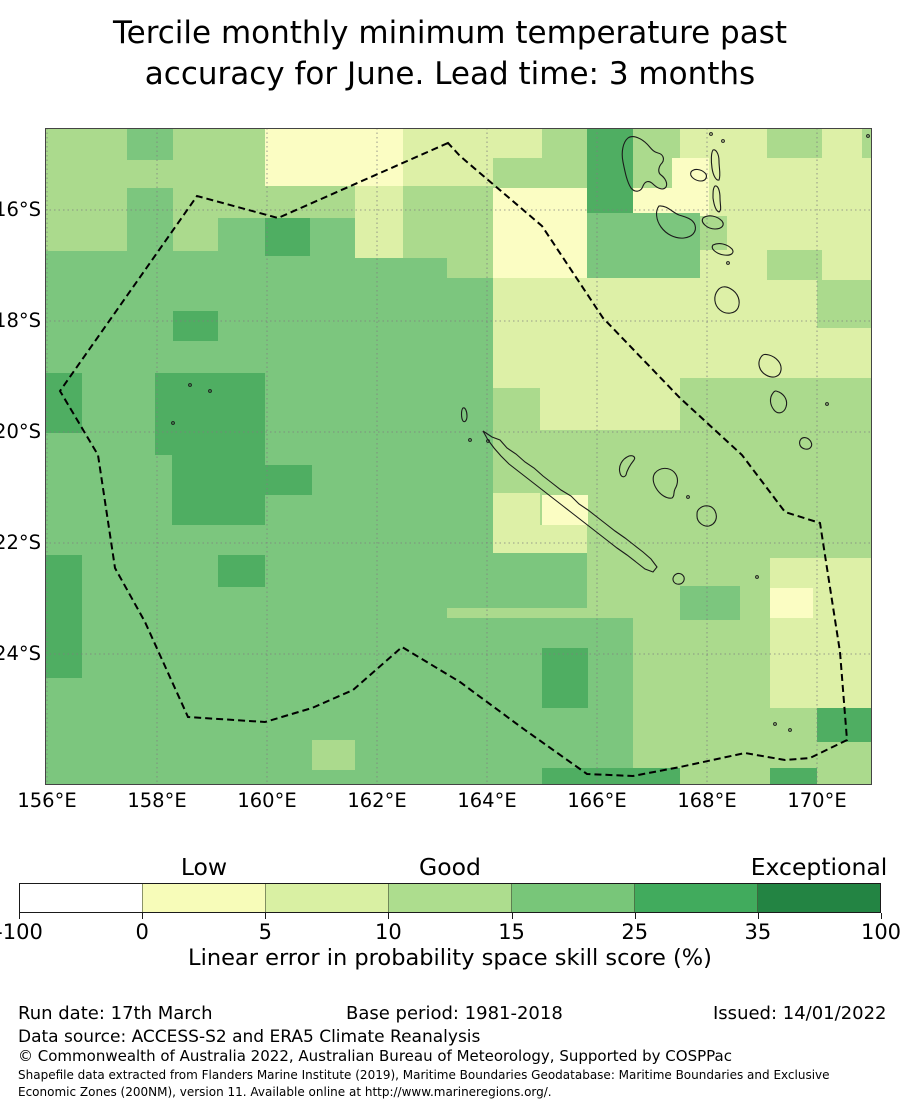 The image size is (900, 1110). What do you see at coordinates (880, 932) in the screenshot?
I see `colorbar-tick-label: 100` at bounding box center [880, 932].